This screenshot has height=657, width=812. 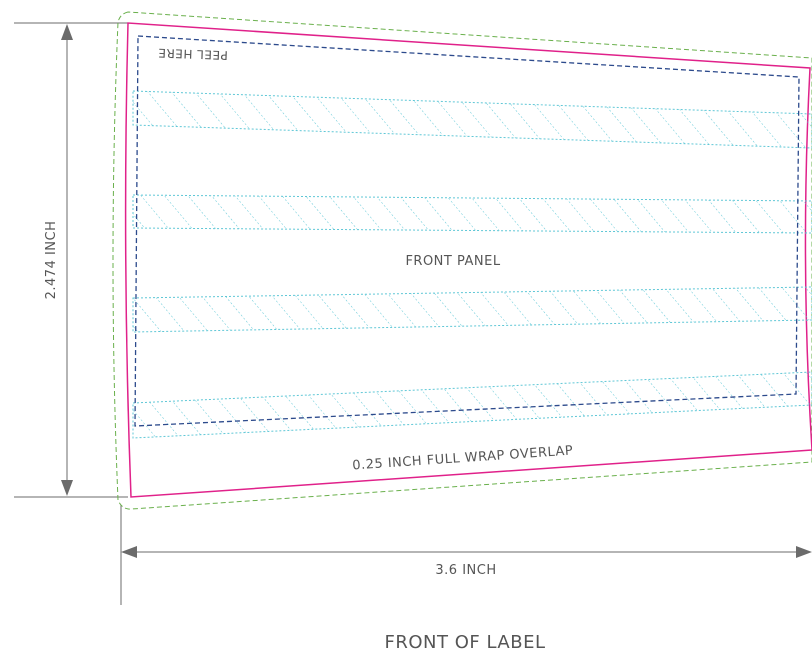 What do you see at coordinates (193, 54) in the screenshot?
I see `peel-here-label: PEEL HERE` at bounding box center [193, 54].